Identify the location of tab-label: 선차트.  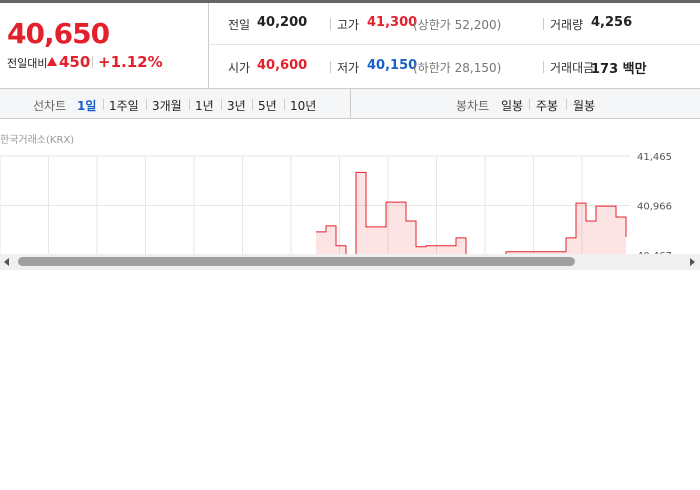
(50, 106).